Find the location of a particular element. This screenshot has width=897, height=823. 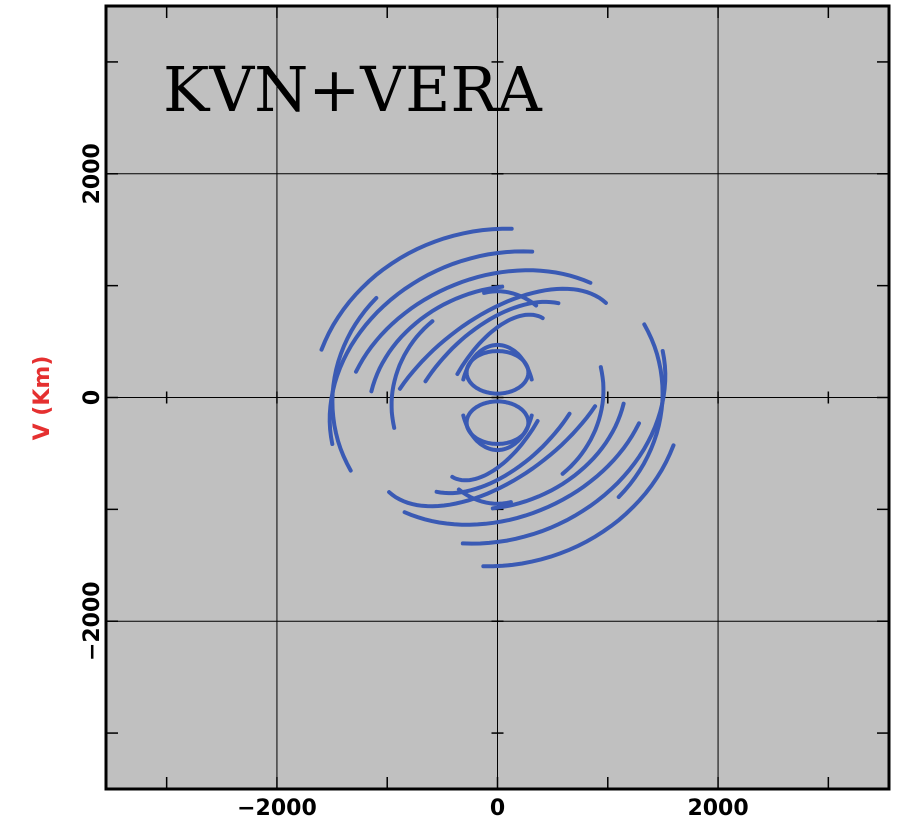

y-tick-label: −2000 is located at coordinates (92, 621).